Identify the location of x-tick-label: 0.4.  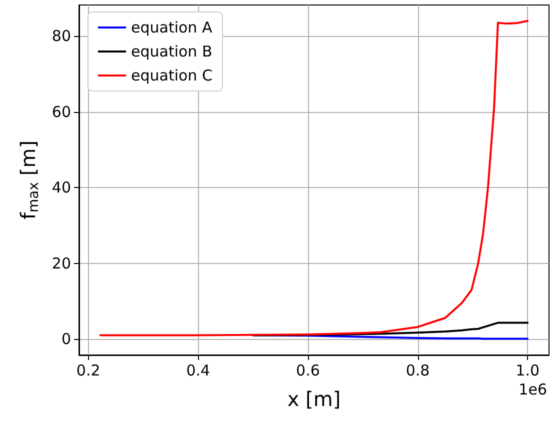
(198, 371).